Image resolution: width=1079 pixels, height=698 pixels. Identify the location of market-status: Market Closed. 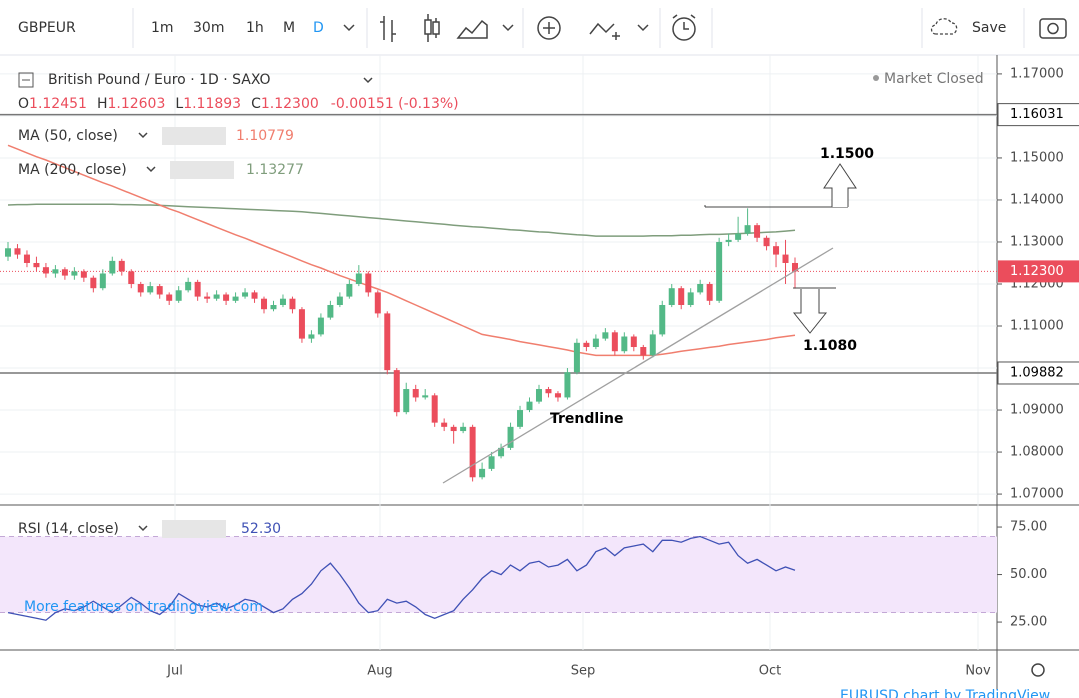
(934, 79).